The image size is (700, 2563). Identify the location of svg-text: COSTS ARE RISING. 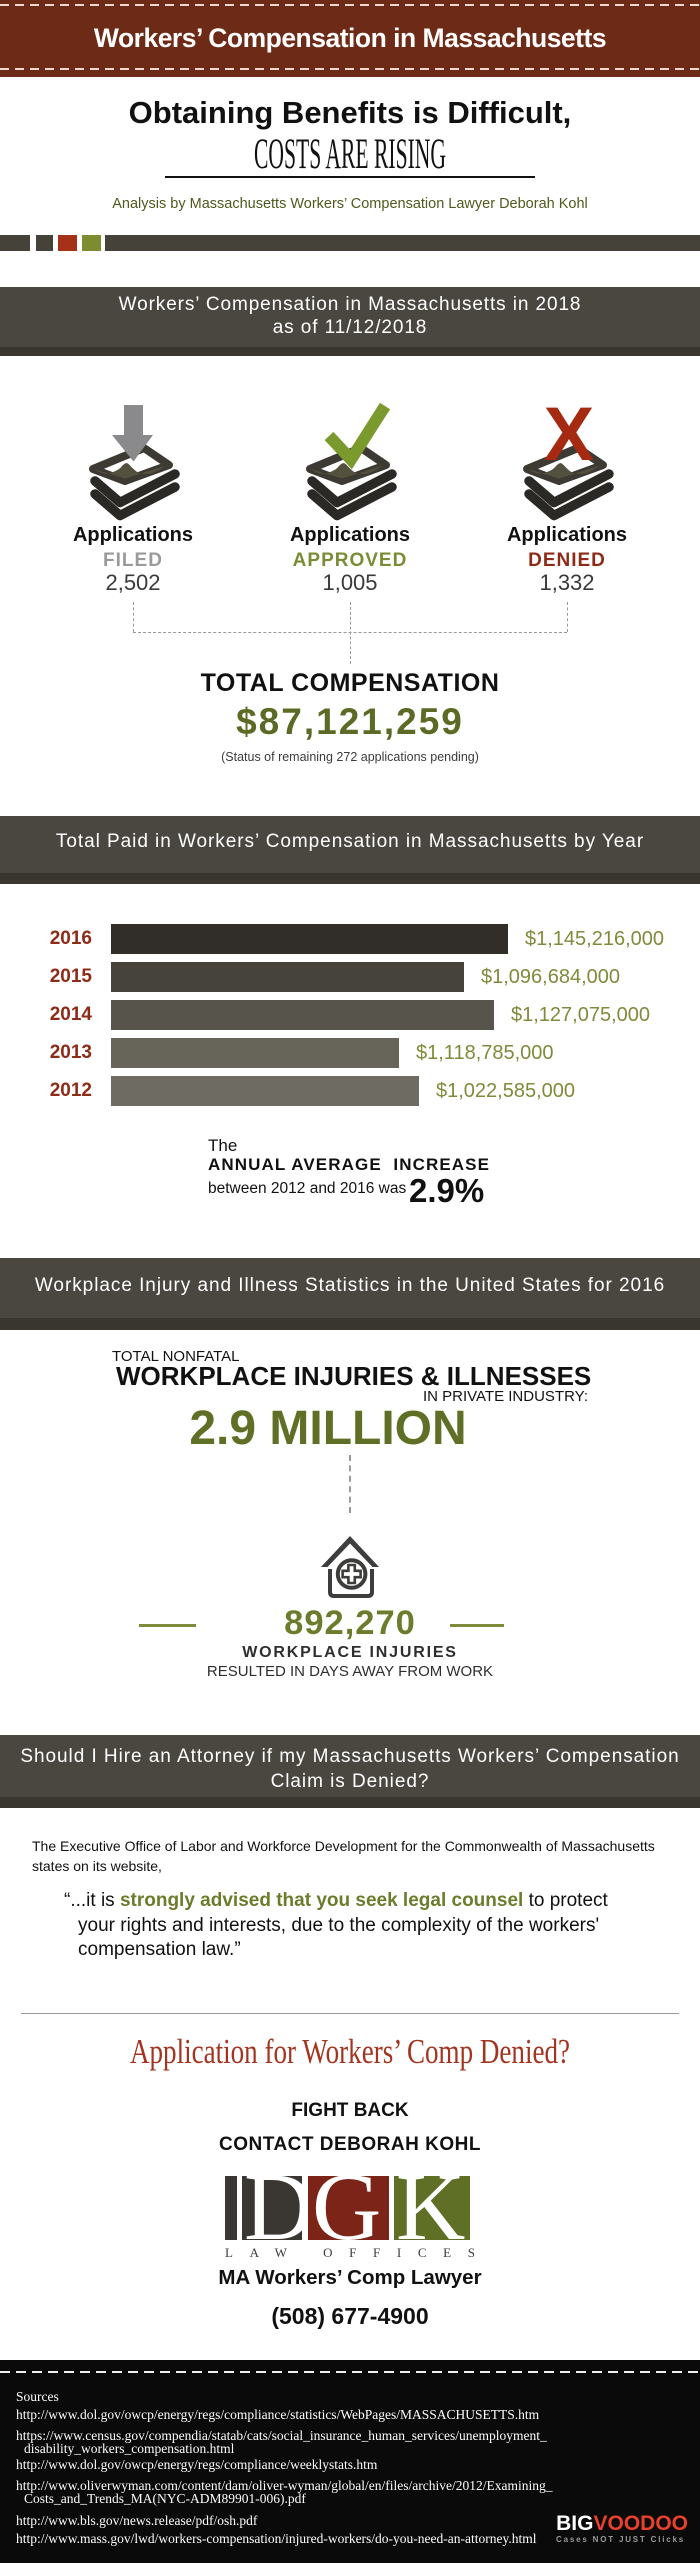
(350, 155).